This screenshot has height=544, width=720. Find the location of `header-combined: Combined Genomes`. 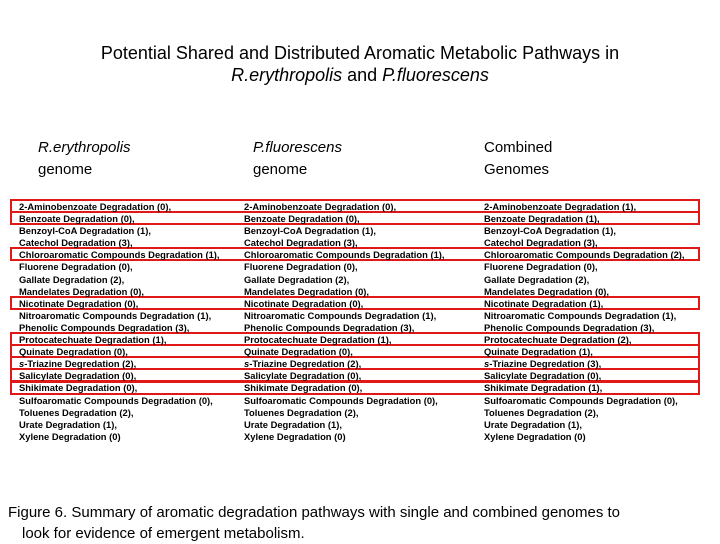

header-combined: Combined Genomes is located at coordinates (518, 159).